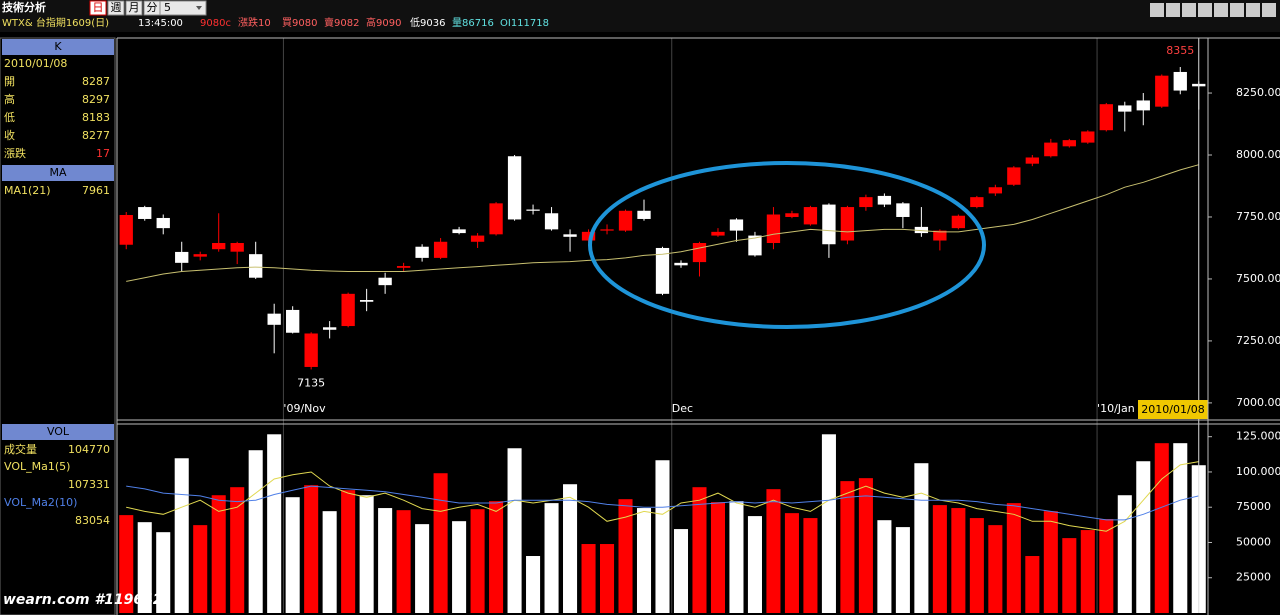 This screenshot has width=1280, height=615. I want to click on panel-header-text: K, so click(58, 46).